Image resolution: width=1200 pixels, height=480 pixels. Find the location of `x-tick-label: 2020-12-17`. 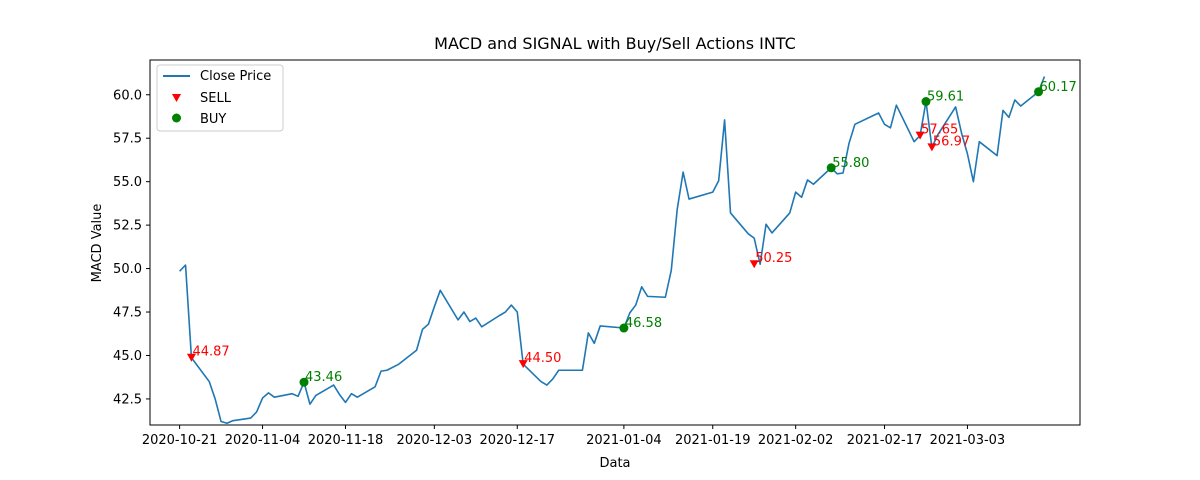

x-tick-label: 2020-12-17 is located at coordinates (517, 440).